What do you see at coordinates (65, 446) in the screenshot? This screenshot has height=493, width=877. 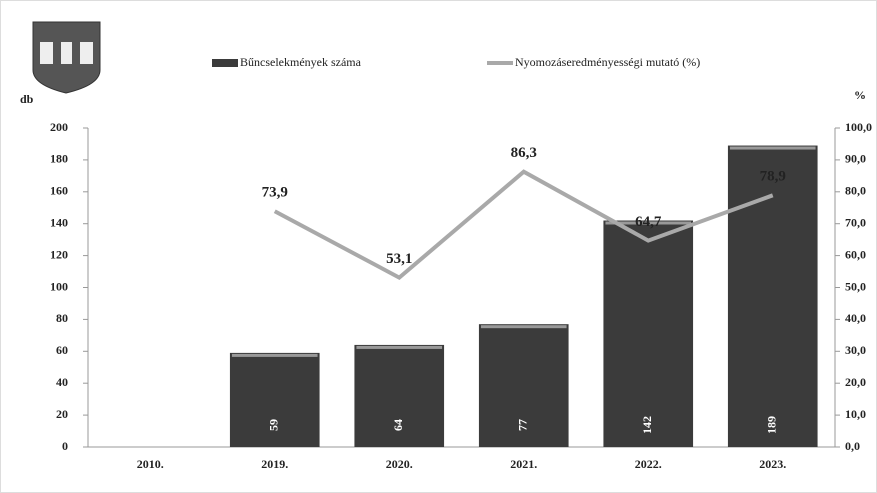 I see `y-tick-label: 0` at bounding box center [65, 446].